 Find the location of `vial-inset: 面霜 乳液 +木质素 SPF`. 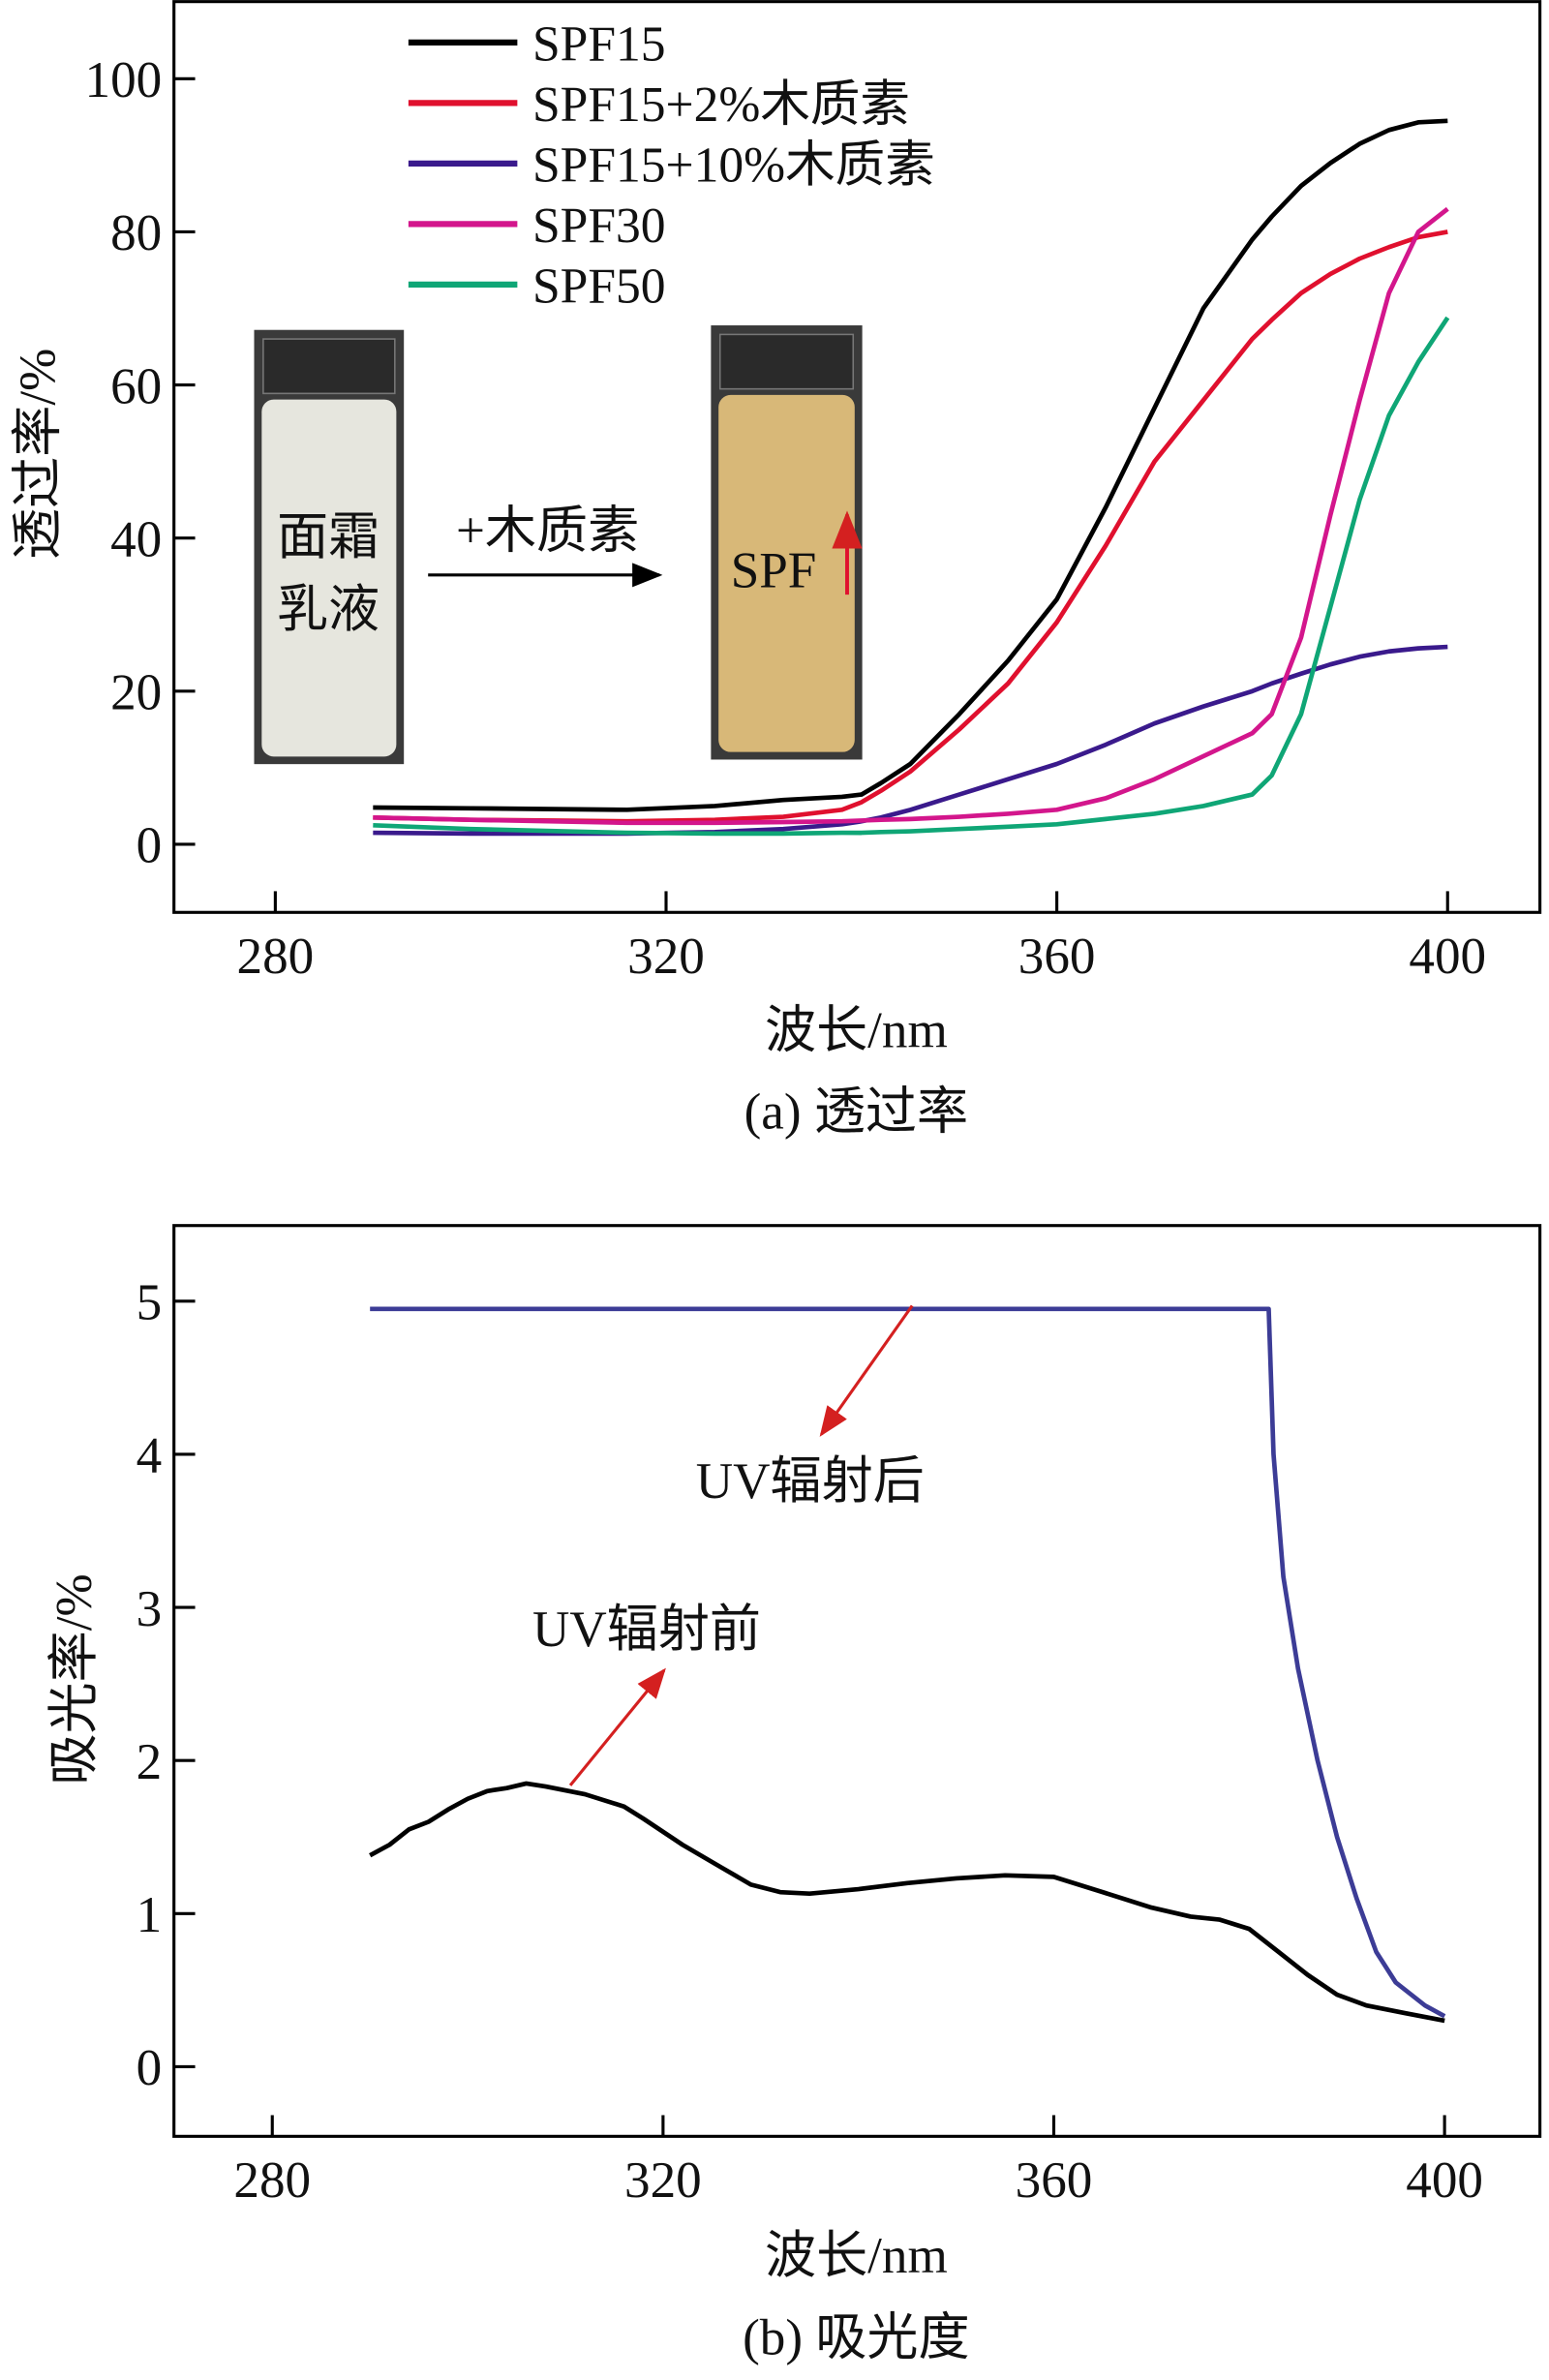

vial-inset: 面霜 乳液 +木质素 SPF is located at coordinates (559, 545).